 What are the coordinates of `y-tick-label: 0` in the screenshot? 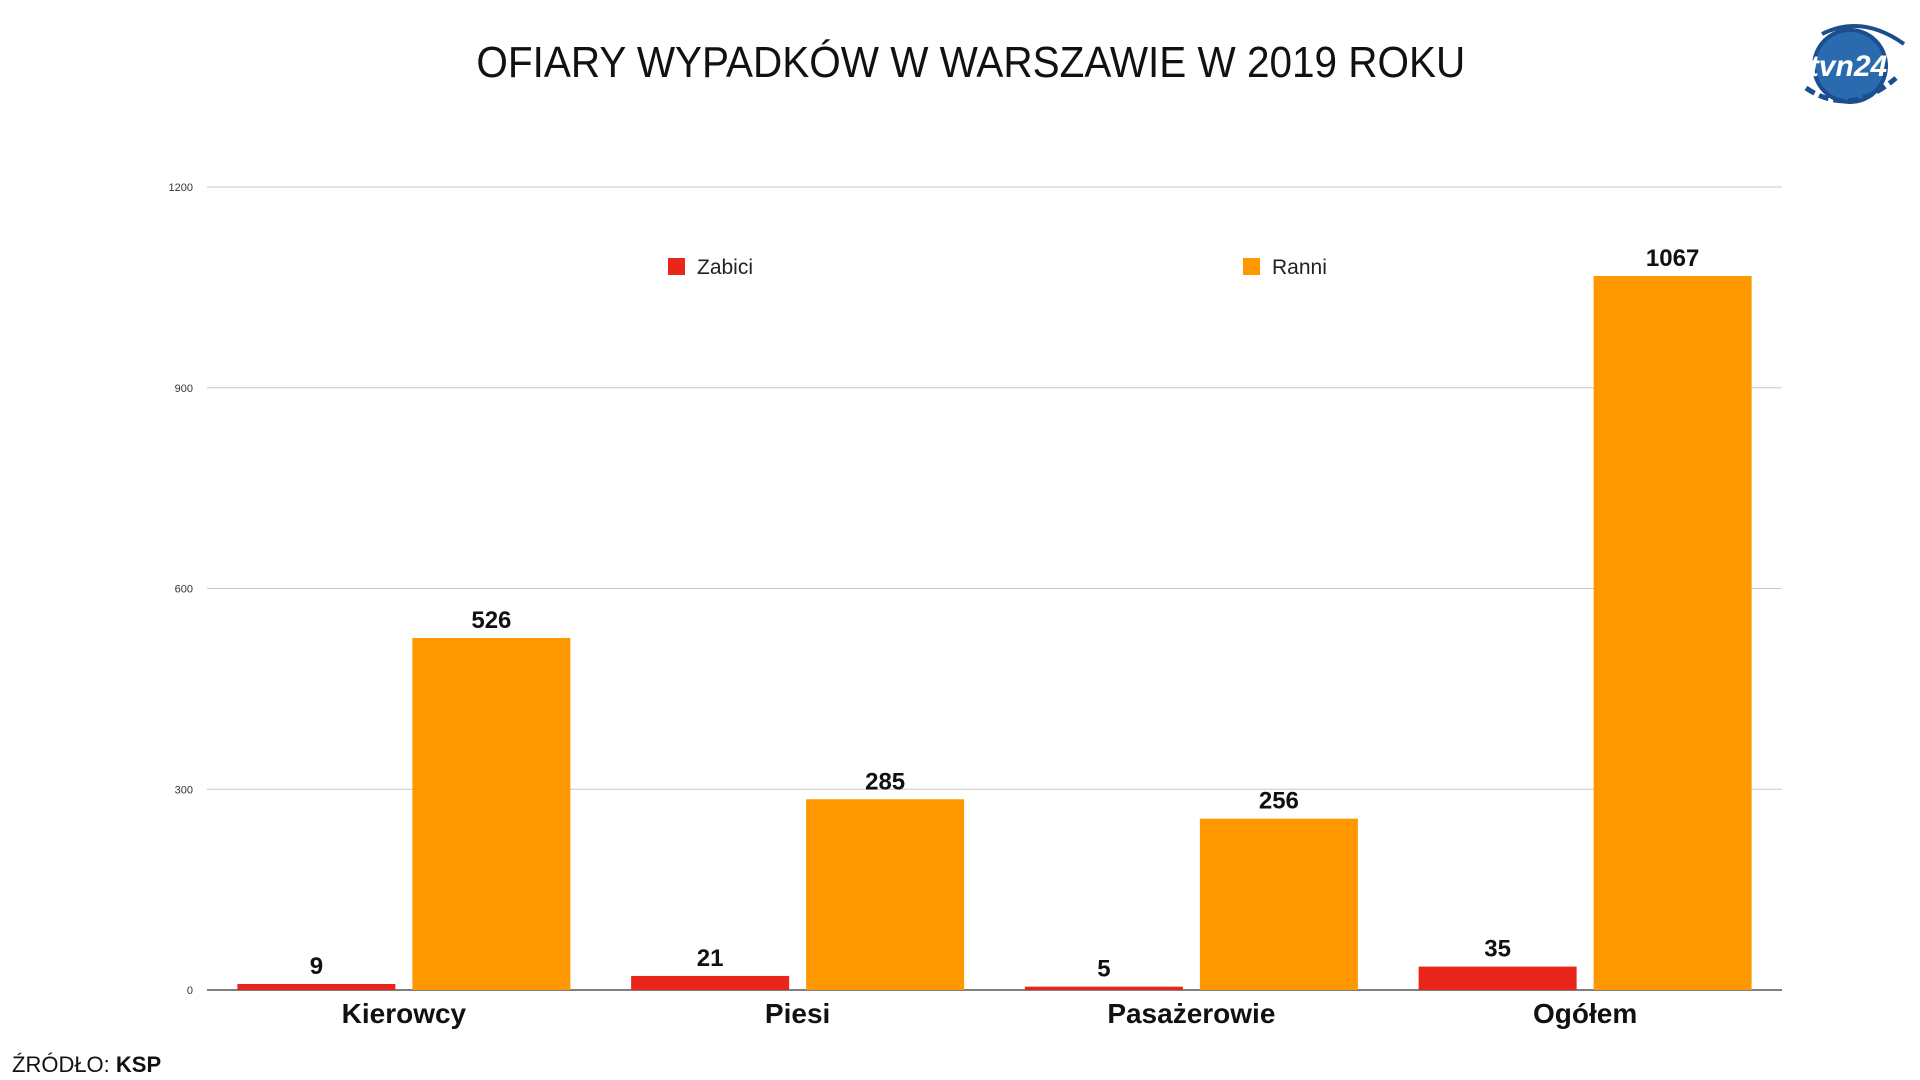 It's located at (190, 991).